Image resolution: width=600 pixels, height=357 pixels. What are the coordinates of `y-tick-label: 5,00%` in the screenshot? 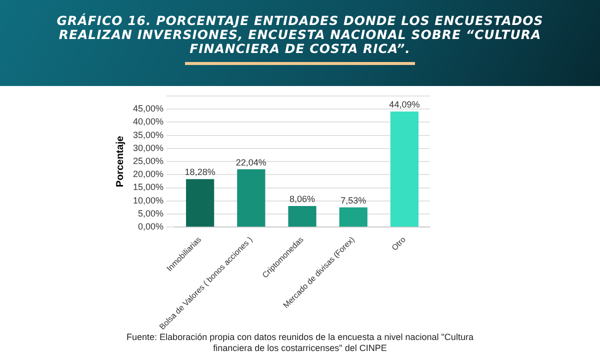 It's located at (151, 213).